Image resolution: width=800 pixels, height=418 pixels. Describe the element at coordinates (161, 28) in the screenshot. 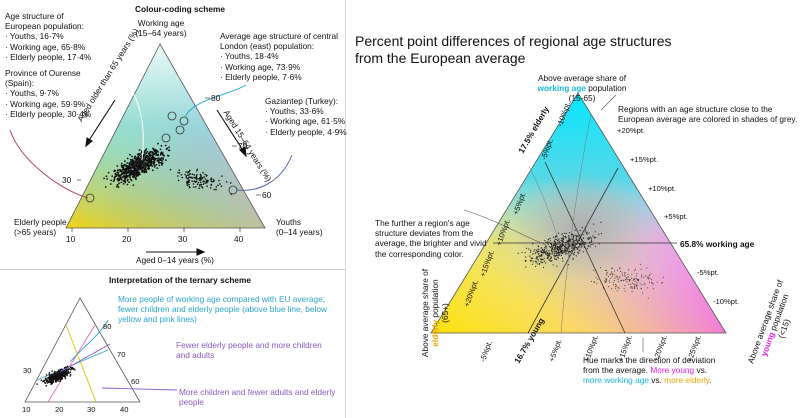

I see `apex-working-age: Working age (15–64 years)` at that location.